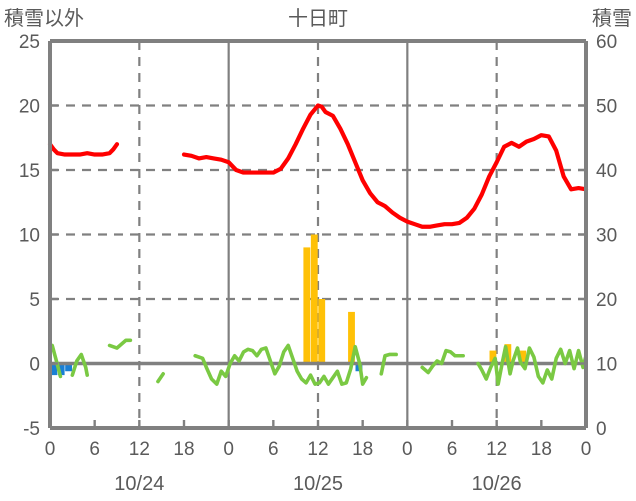 This screenshot has width=636, height=501. What do you see at coordinates (318, 484) in the screenshot?
I see `date-label: 10/25` at bounding box center [318, 484].